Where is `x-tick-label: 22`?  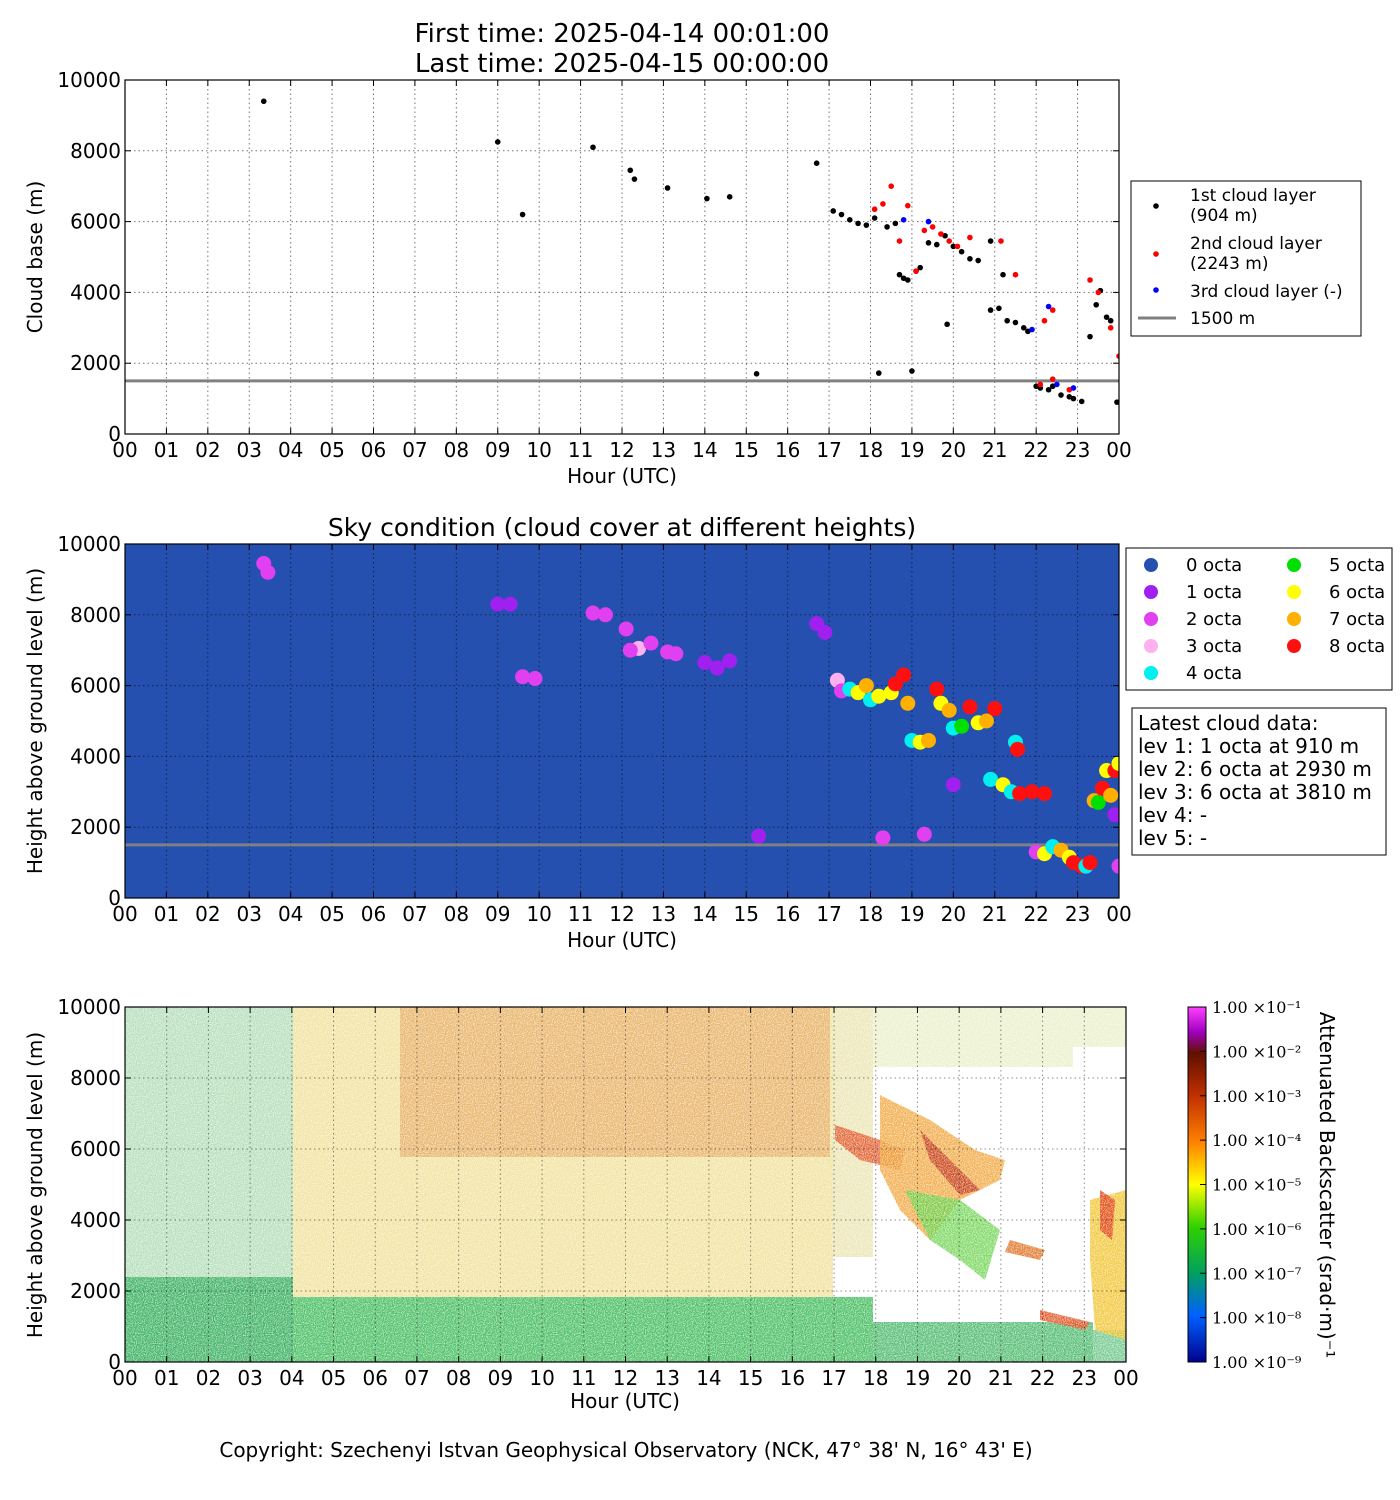 x-tick-label: 22 is located at coordinates (1035, 914).